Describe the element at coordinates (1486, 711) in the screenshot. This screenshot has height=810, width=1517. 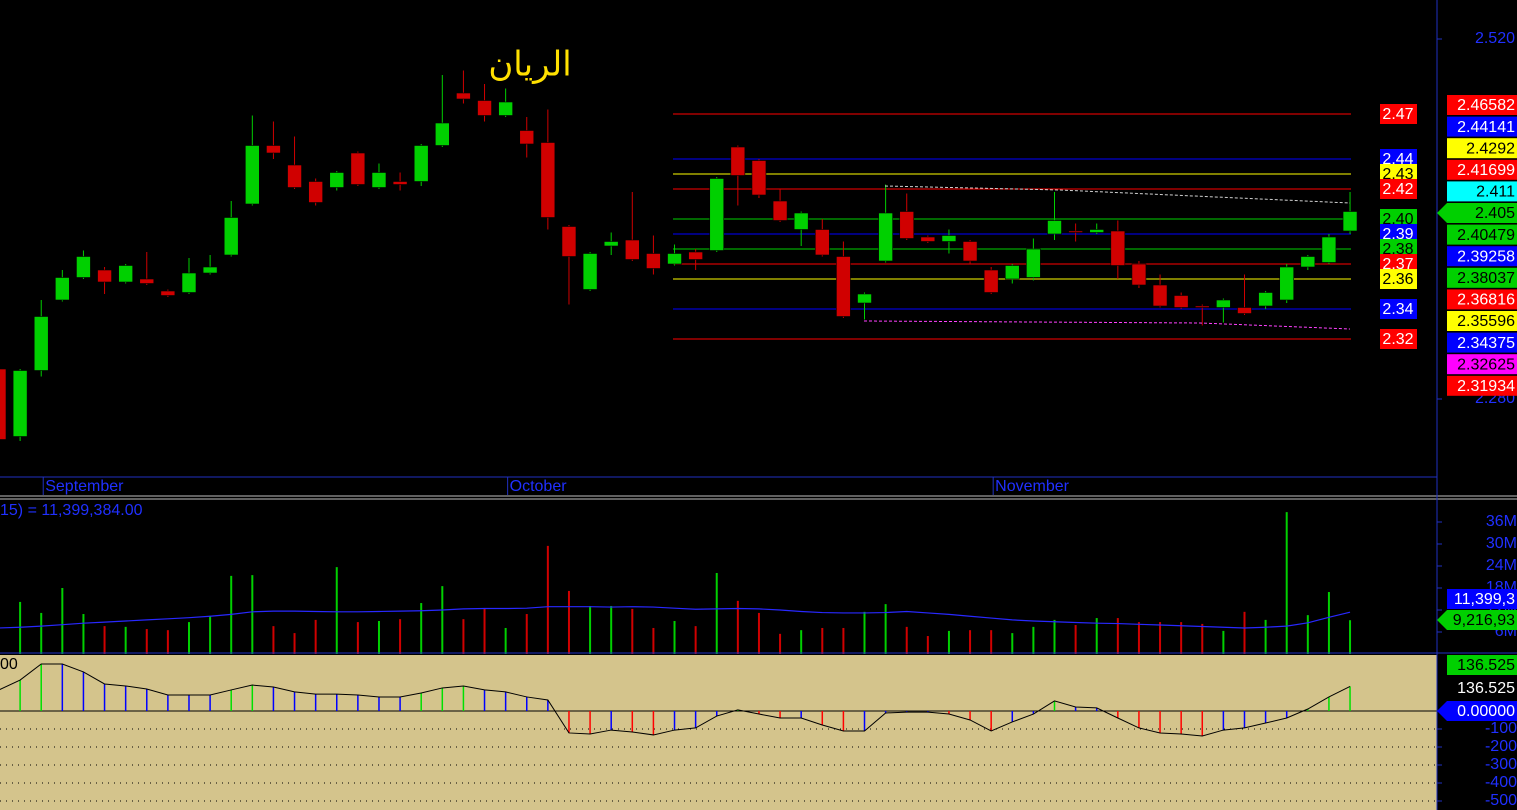
I see `value-tag-label: 0.00000` at that location.